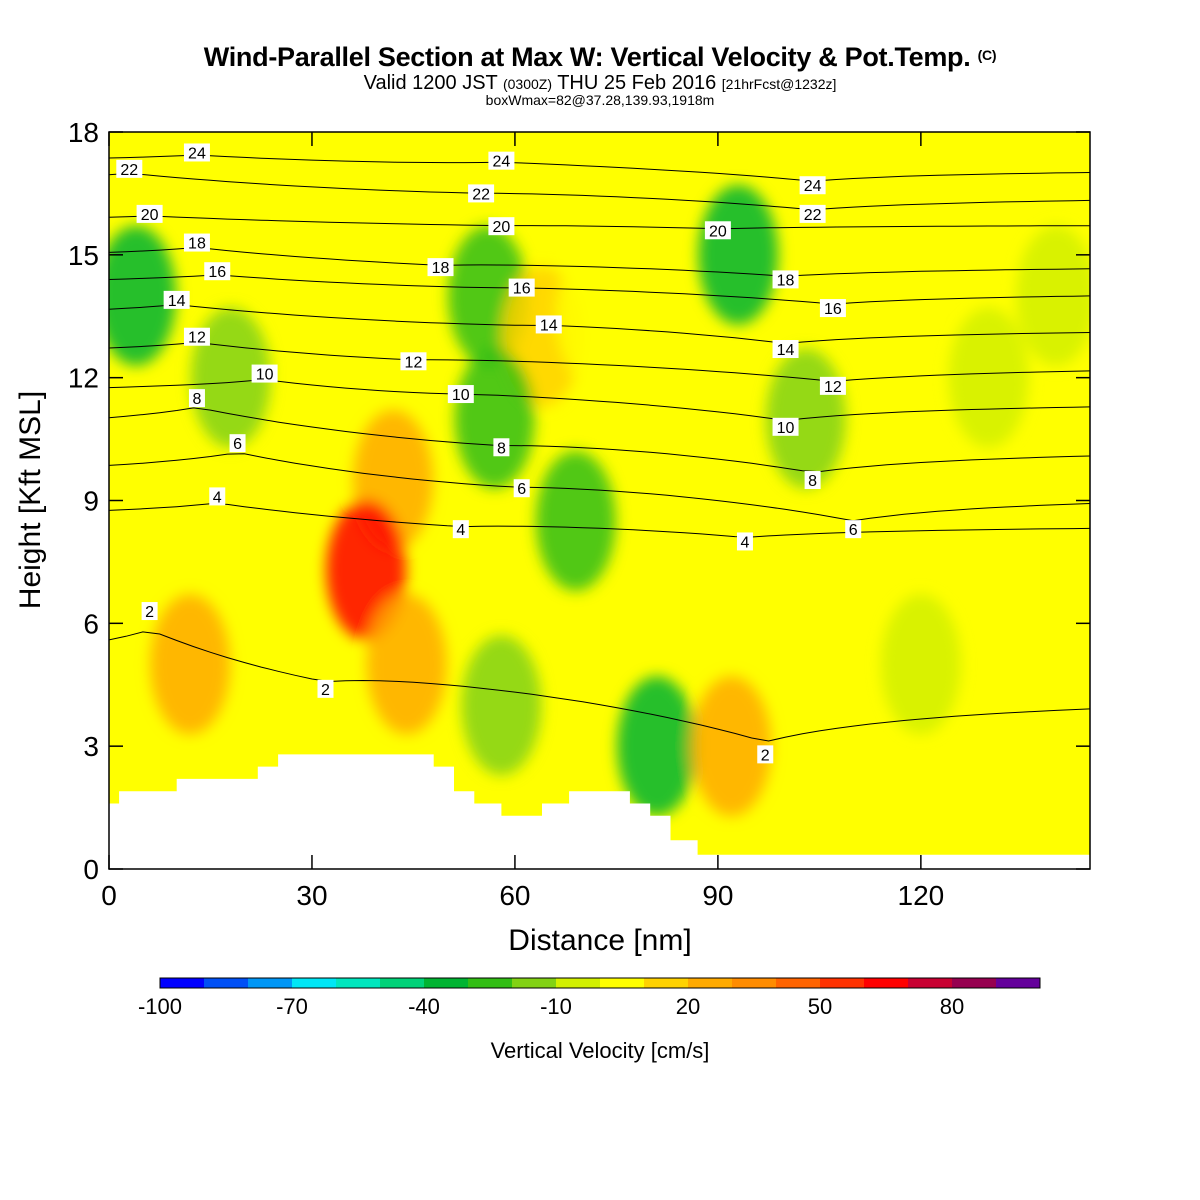  I want to click on x-tick-label: 90, so click(717, 895).